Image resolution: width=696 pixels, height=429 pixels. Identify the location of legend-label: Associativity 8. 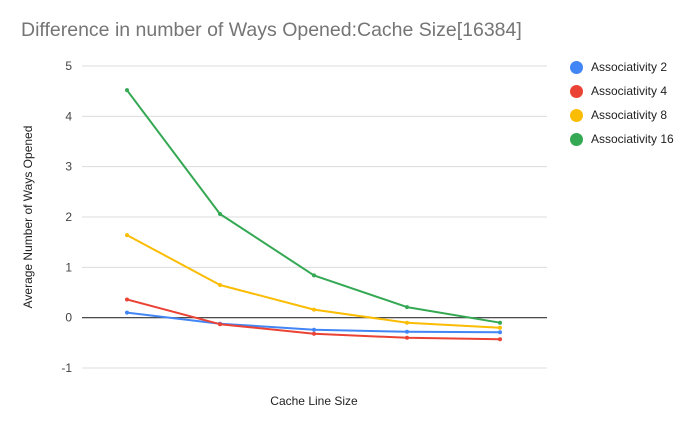
(629, 115).